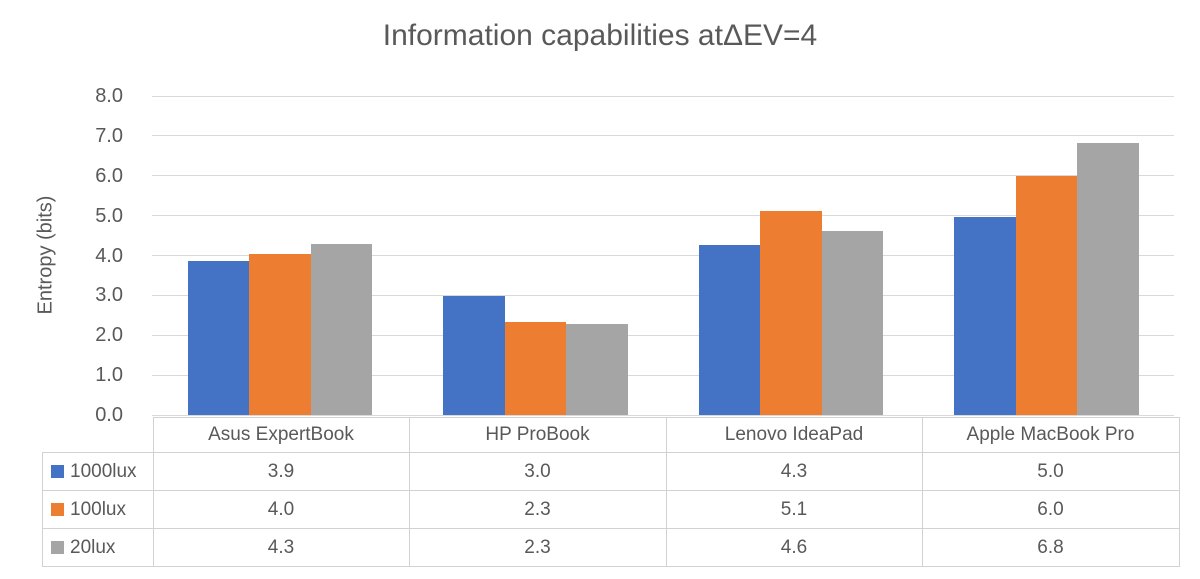  I want to click on table-value-100lux-hp-probook: 2.3, so click(537, 509).